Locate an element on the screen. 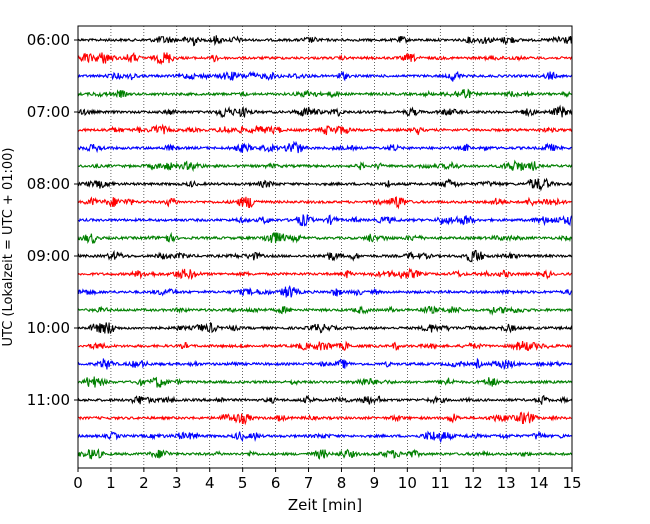 The width and height of the screenshot is (650, 524). y-tick-label: 06:00 is located at coordinates (48, 40).